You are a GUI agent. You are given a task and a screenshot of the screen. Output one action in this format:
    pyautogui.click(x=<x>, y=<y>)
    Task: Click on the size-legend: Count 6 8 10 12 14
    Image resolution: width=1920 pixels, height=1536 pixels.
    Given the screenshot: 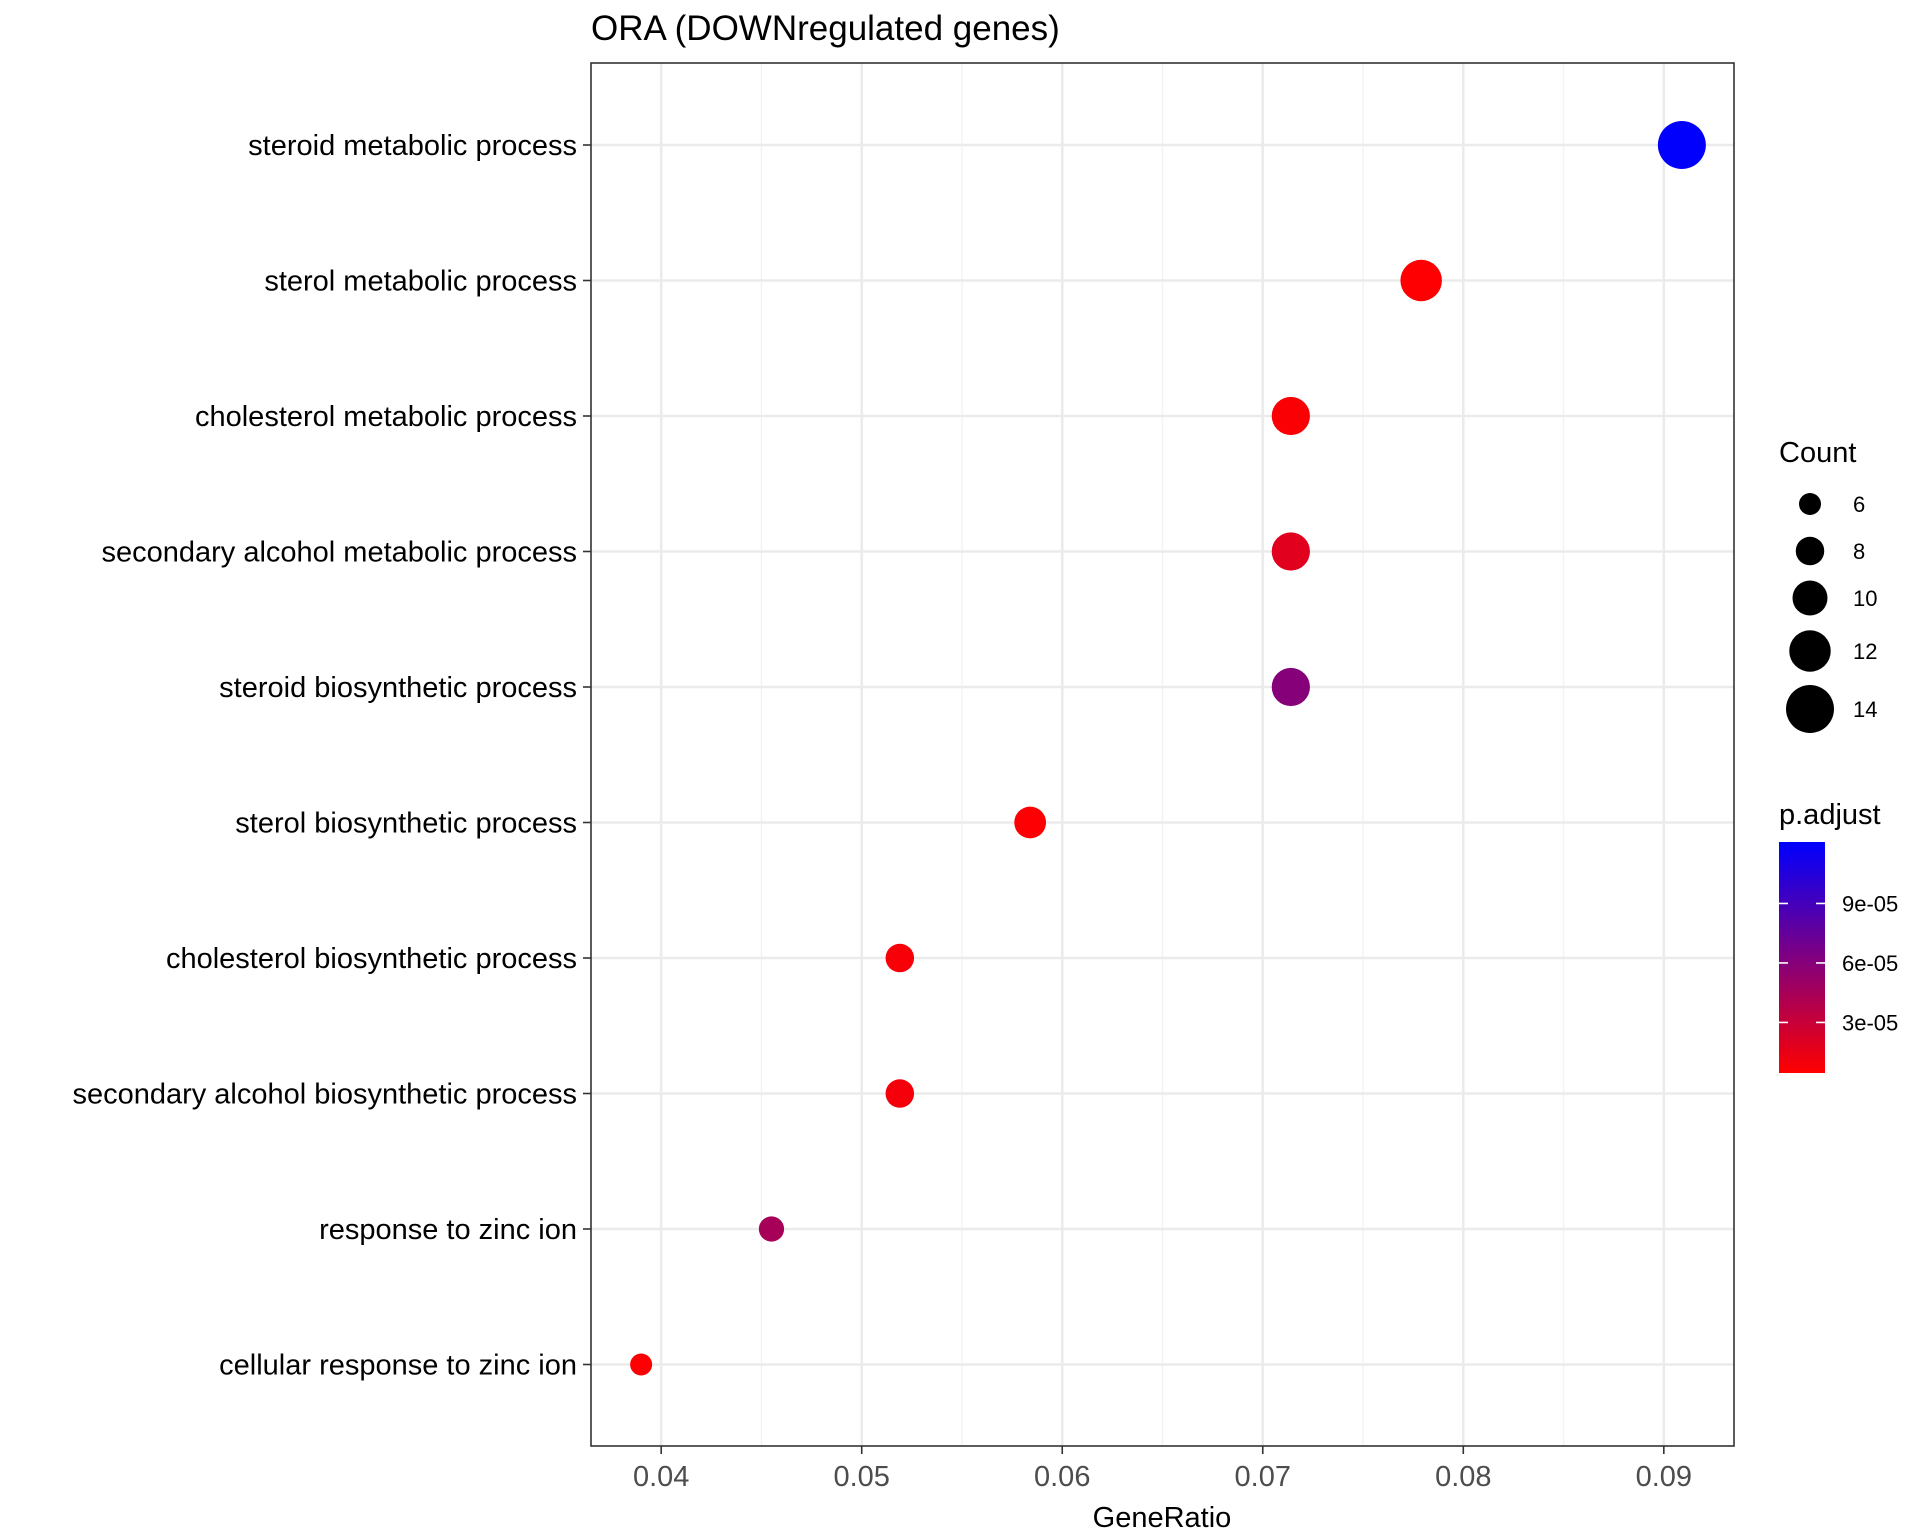 What is the action you would take?
    pyautogui.click(x=1828, y=585)
    